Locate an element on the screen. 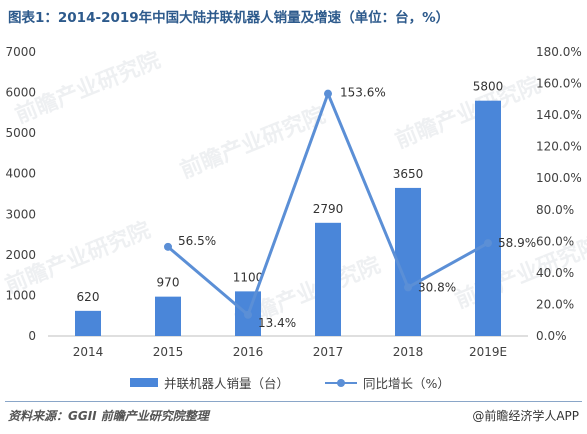 The width and height of the screenshot is (587, 434). legend-item-growth: 同比增长（%） is located at coordinates (387, 382).